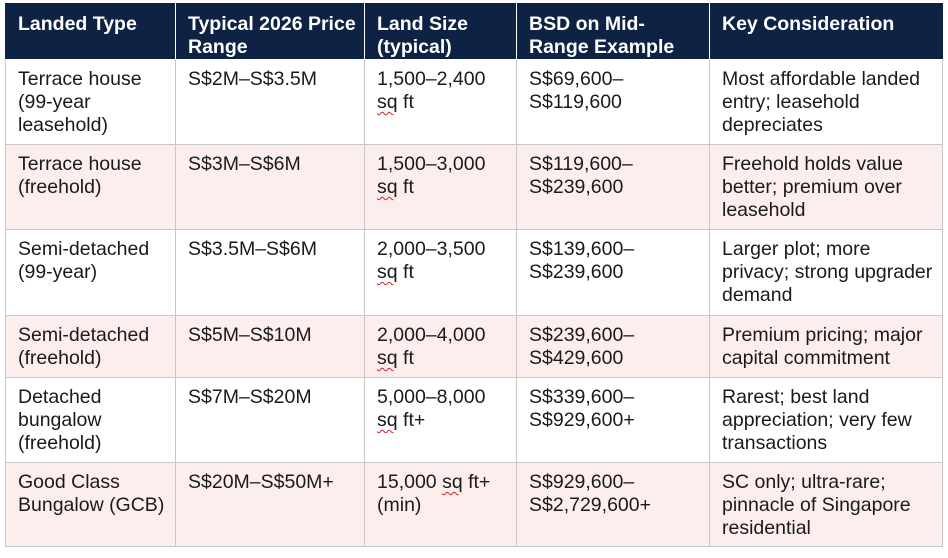 The width and height of the screenshot is (948, 558). Describe the element at coordinates (613, 187) in the screenshot. I see `cell-bsd: S$119,600–S$239,600` at that location.